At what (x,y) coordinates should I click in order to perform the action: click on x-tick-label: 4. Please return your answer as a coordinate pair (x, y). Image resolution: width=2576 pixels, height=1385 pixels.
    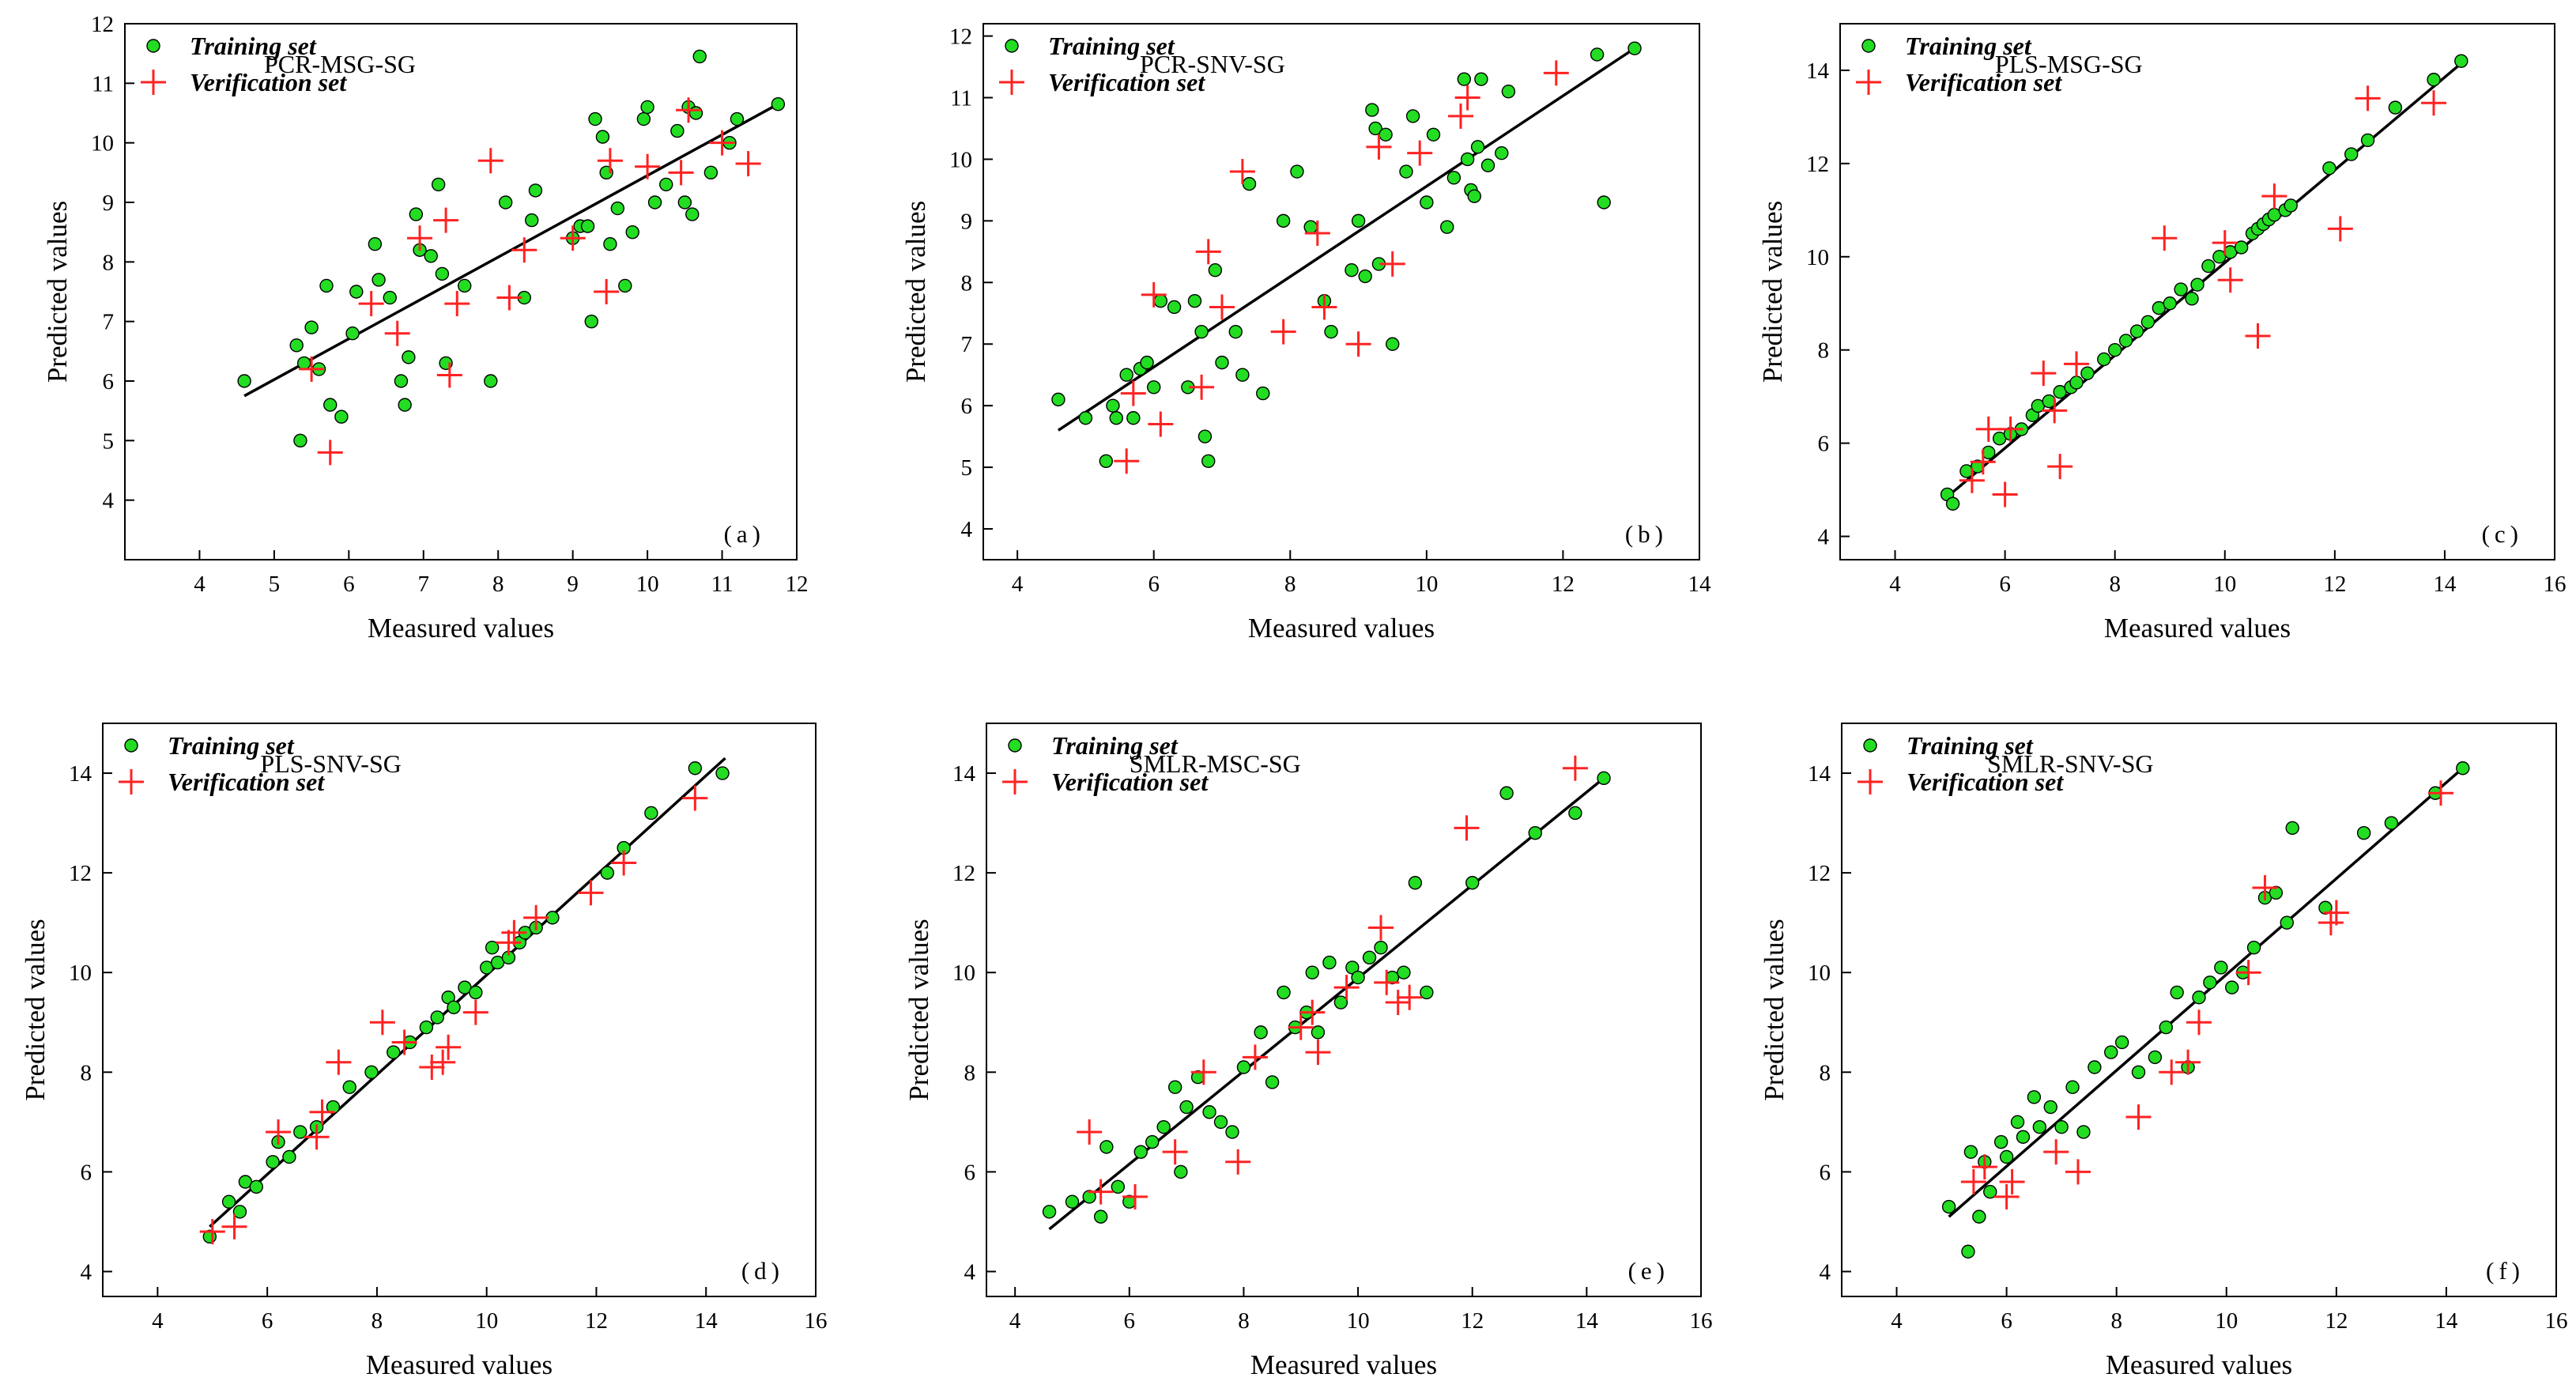
    Looking at the image, I should click on (1897, 1321).